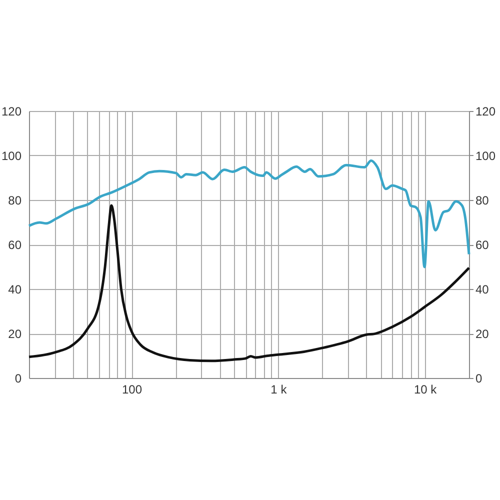 The height and width of the screenshot is (500, 500). What do you see at coordinates (15, 245) in the screenshot?
I see `y-tick-label: 60` at bounding box center [15, 245].